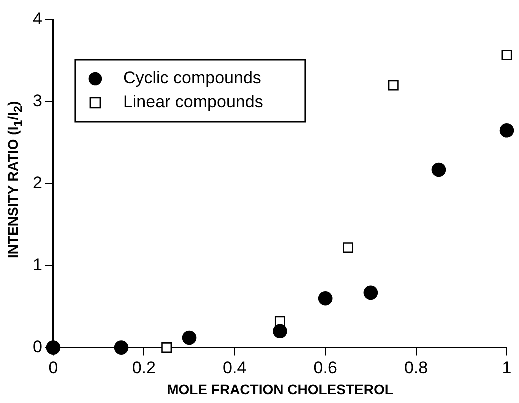 Image resolution: width=519 pixels, height=403 pixels. Describe the element at coordinates (37, 101) in the screenshot. I see `y-tick-label: 3` at that location.